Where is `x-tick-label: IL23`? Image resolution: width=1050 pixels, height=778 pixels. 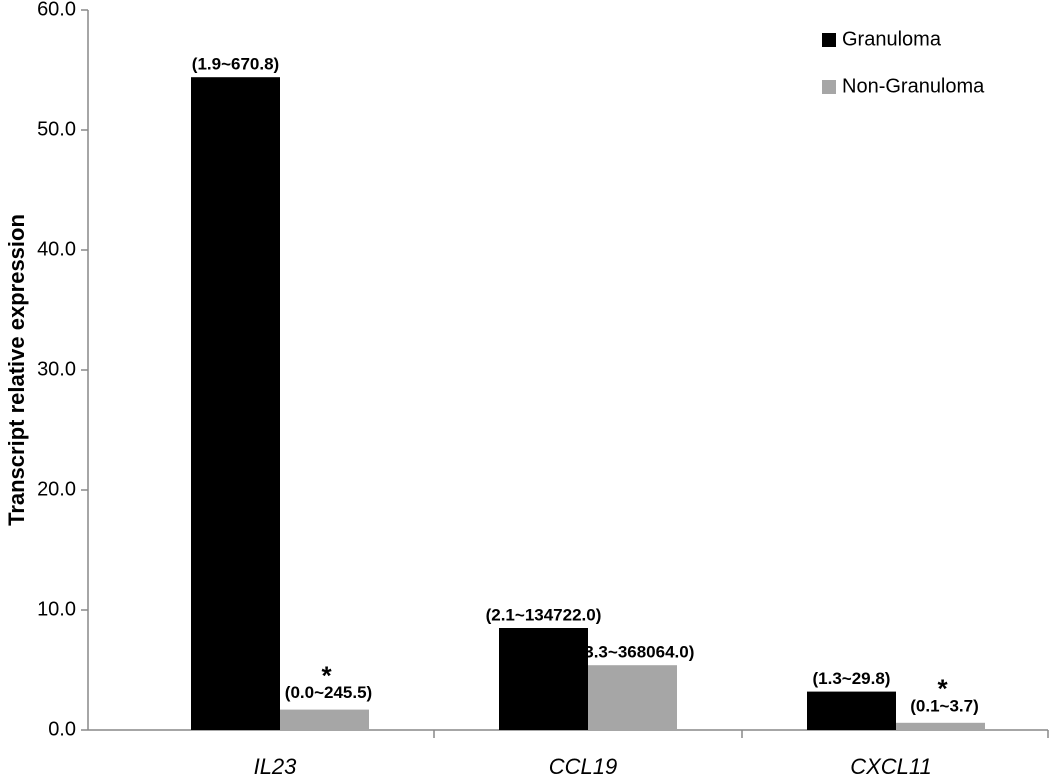 x-tick-label: IL23 is located at coordinates (276, 766).